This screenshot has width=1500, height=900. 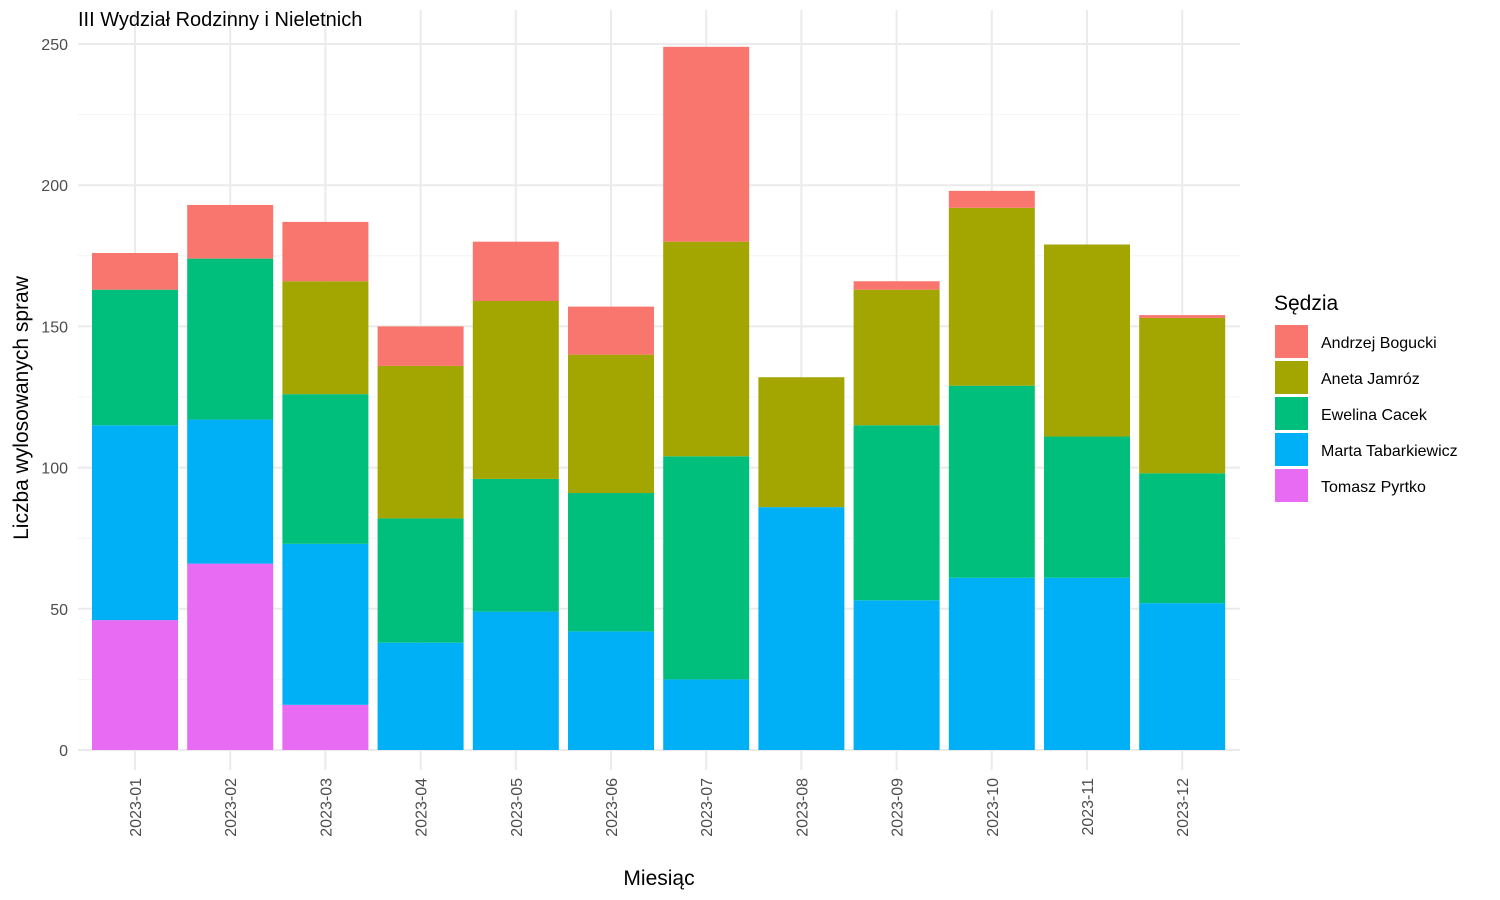 I want to click on x-tick-label: 2023-04, so click(x=422, y=807).